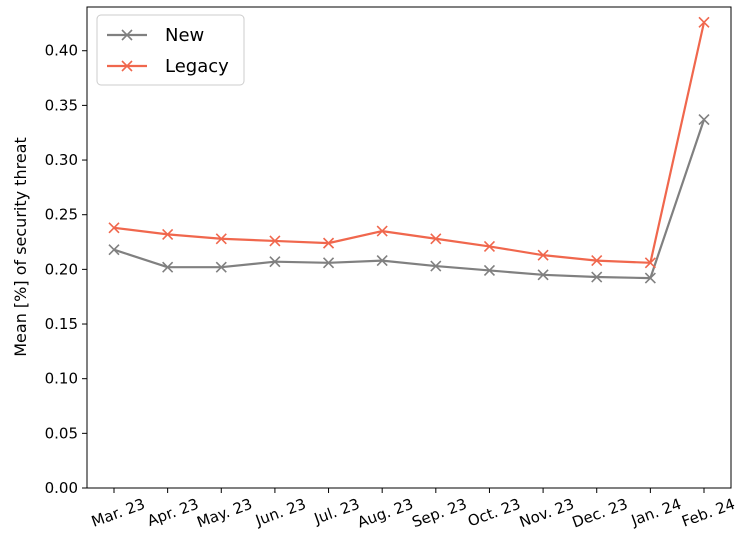  I want to click on x-tick-label-nov-23: Nov. 23, so click(546, 513).